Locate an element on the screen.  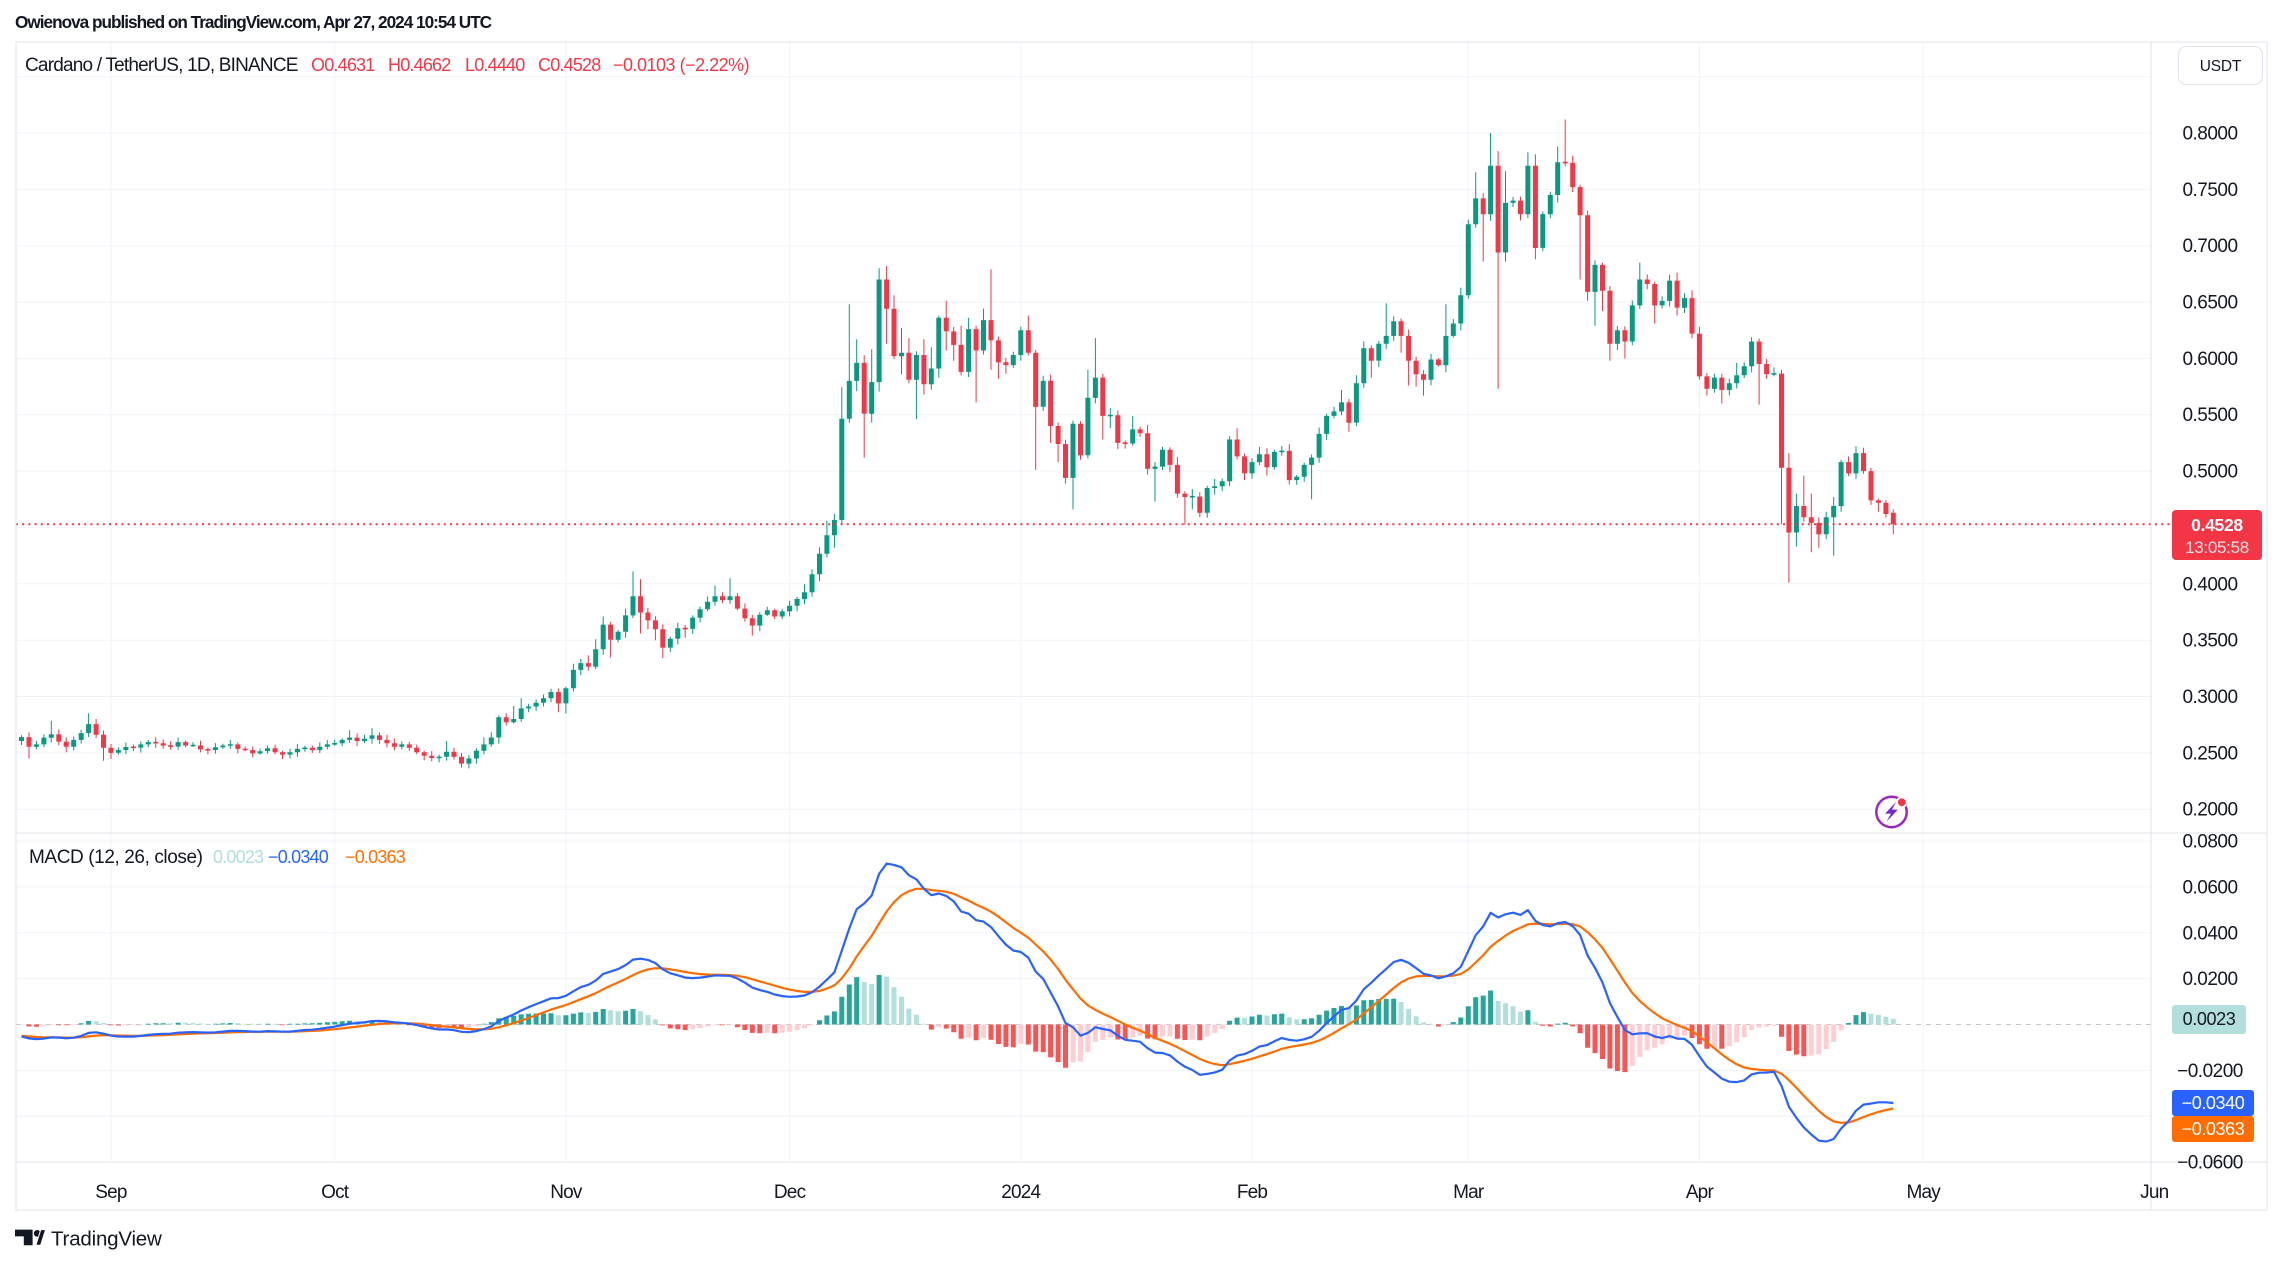
svg-text: MACD (12, 26, close) is located at coordinates (116, 857).